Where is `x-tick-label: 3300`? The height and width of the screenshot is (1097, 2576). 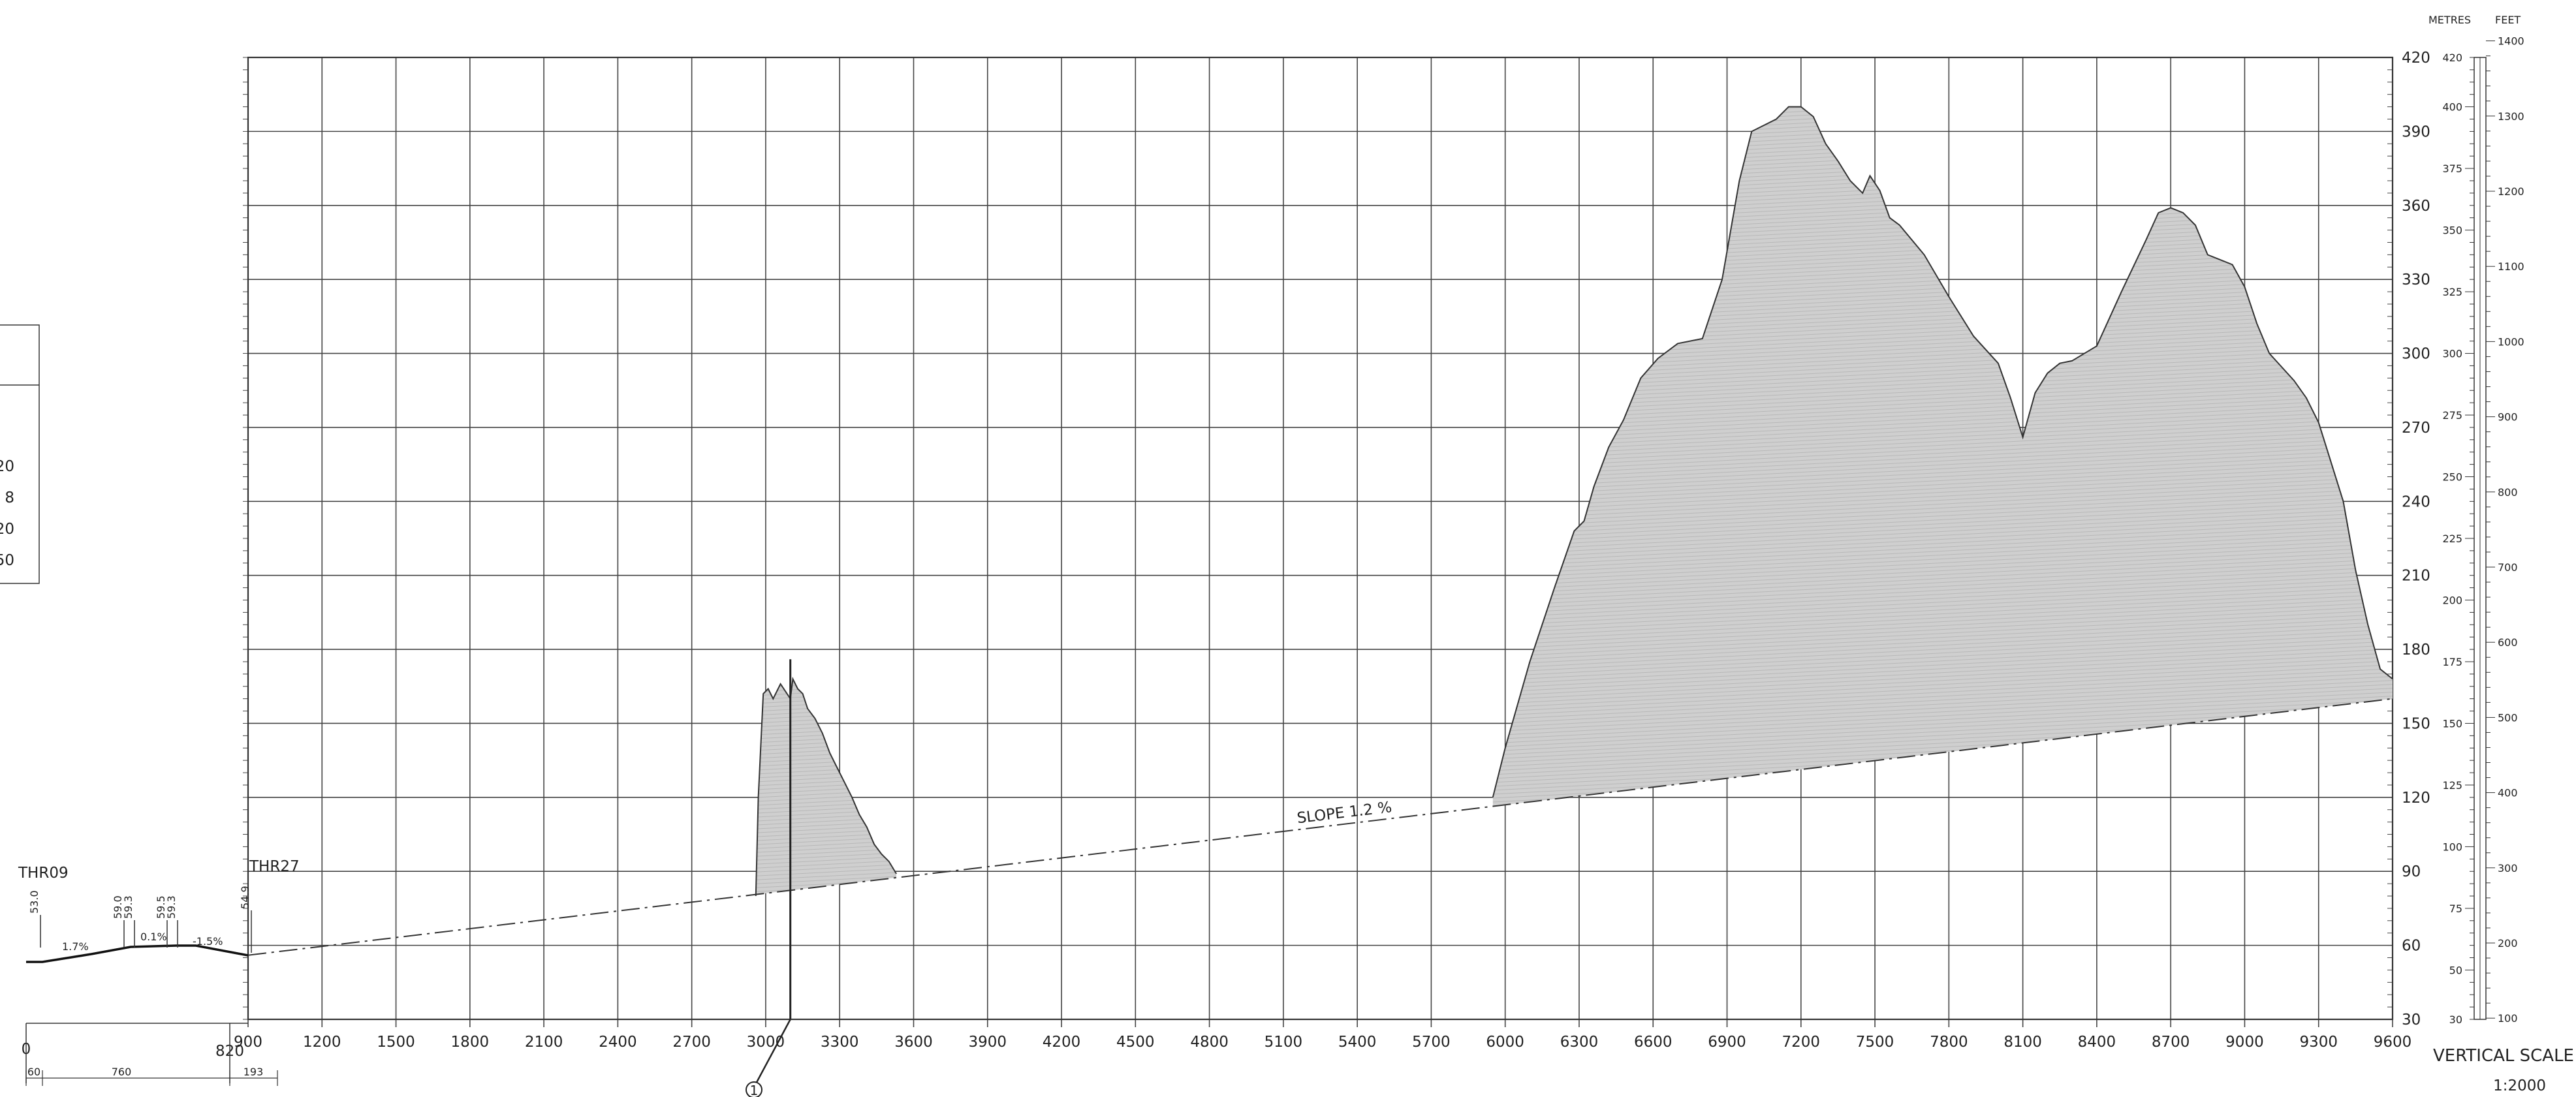 x-tick-label: 3300 is located at coordinates (840, 1042).